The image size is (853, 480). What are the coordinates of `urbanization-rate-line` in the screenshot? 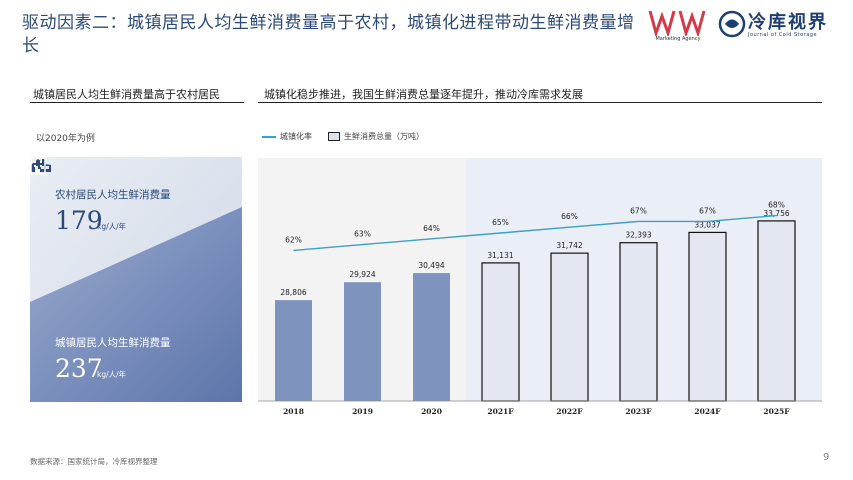 It's located at (535, 233).